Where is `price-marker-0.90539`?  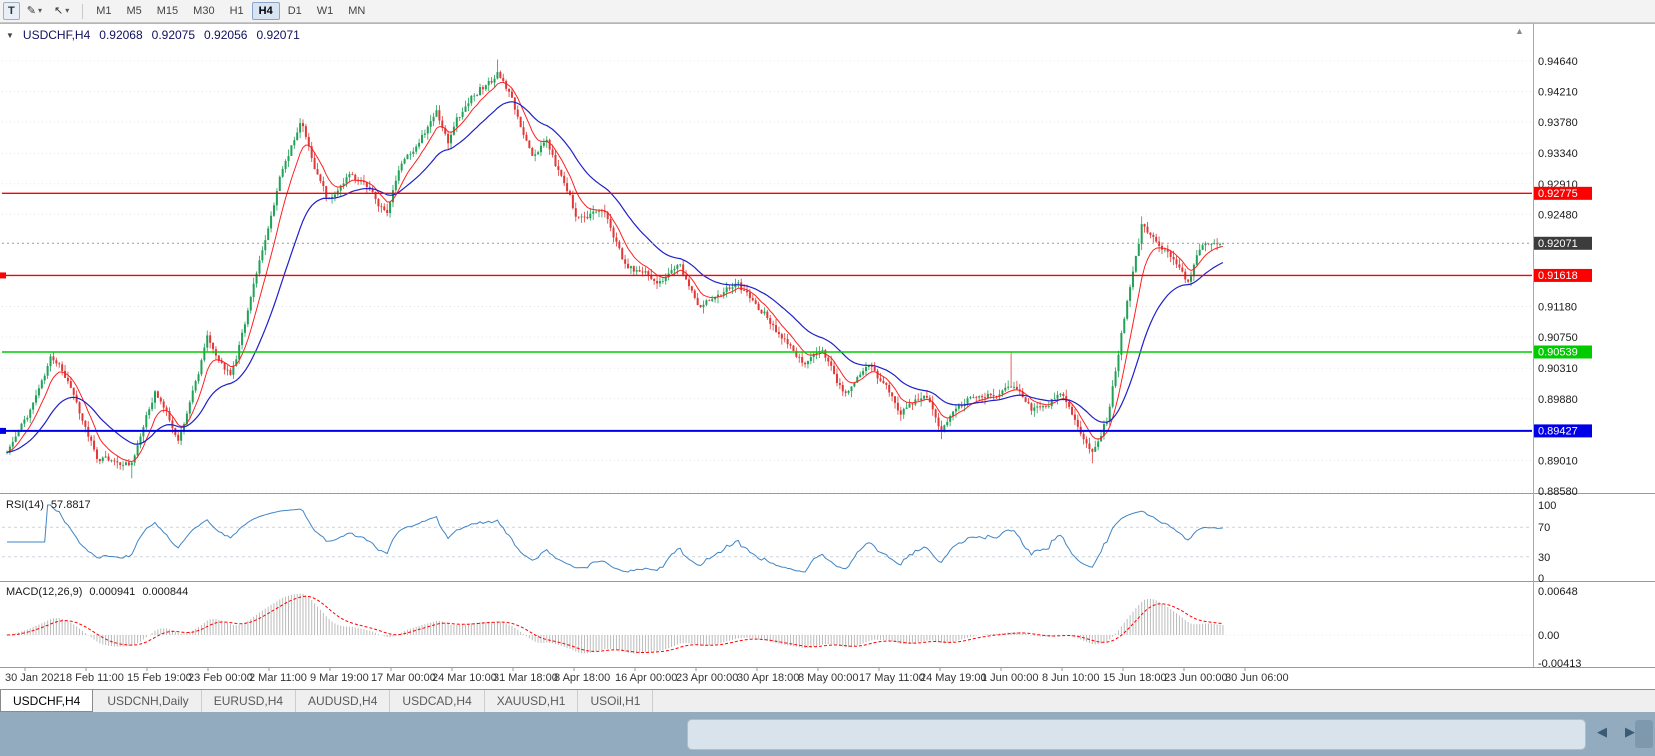
price-marker-0.90539 is located at coordinates (1563, 352).